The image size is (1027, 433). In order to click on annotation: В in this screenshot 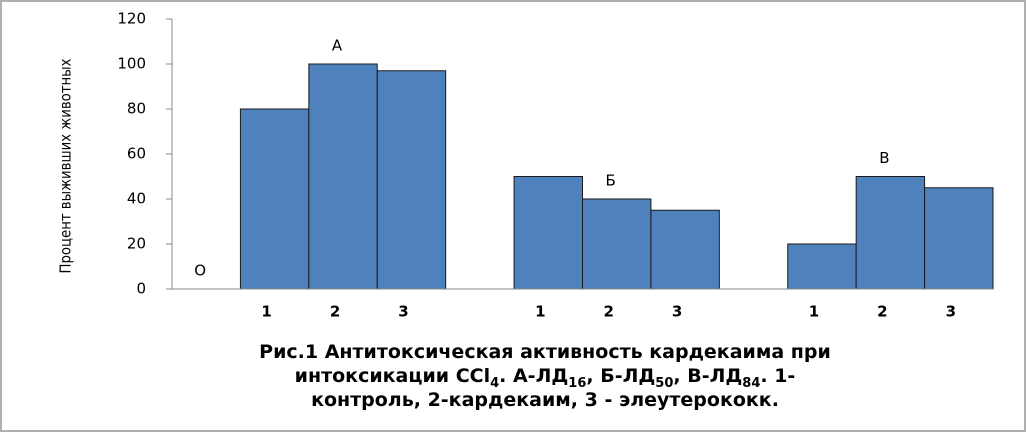, I will do `click(884, 158)`.